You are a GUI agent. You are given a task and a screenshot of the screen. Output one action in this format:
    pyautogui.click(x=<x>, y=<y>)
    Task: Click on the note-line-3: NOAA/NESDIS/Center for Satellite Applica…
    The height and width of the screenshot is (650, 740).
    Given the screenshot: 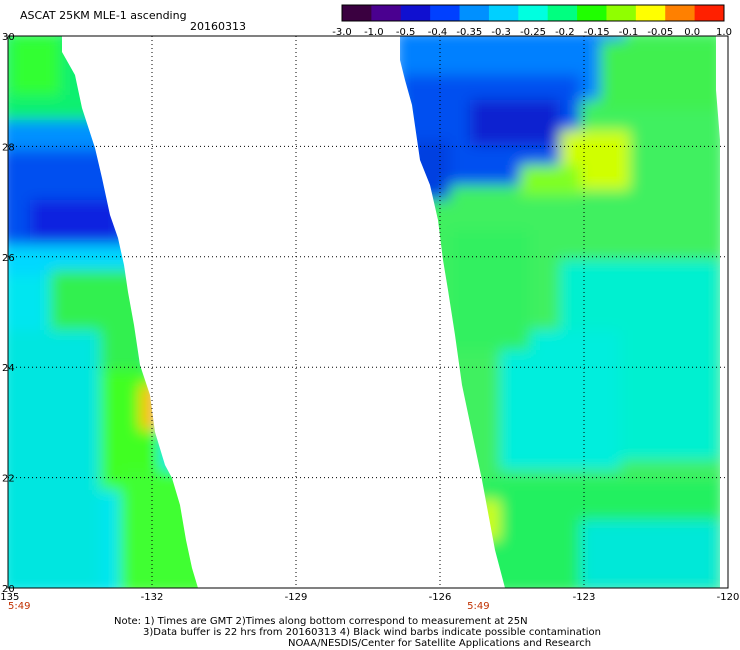 What is the action you would take?
    pyautogui.click(x=440, y=643)
    